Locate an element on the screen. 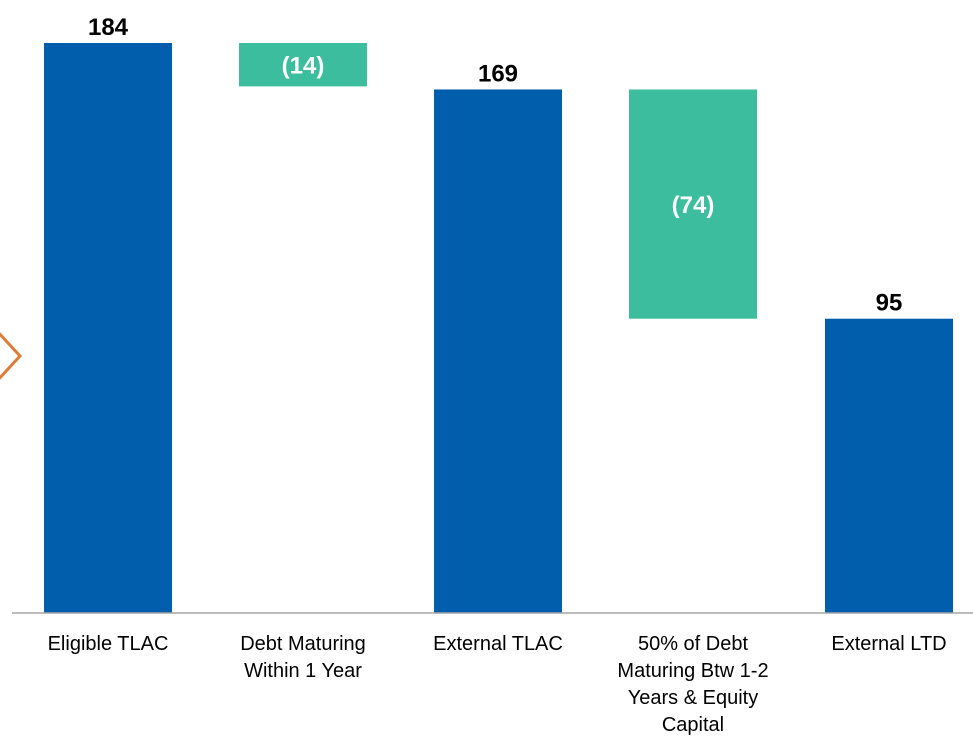 Image resolution: width=973 pixels, height=736 pixels. category-tick-label: External LTD is located at coordinates (888, 644).